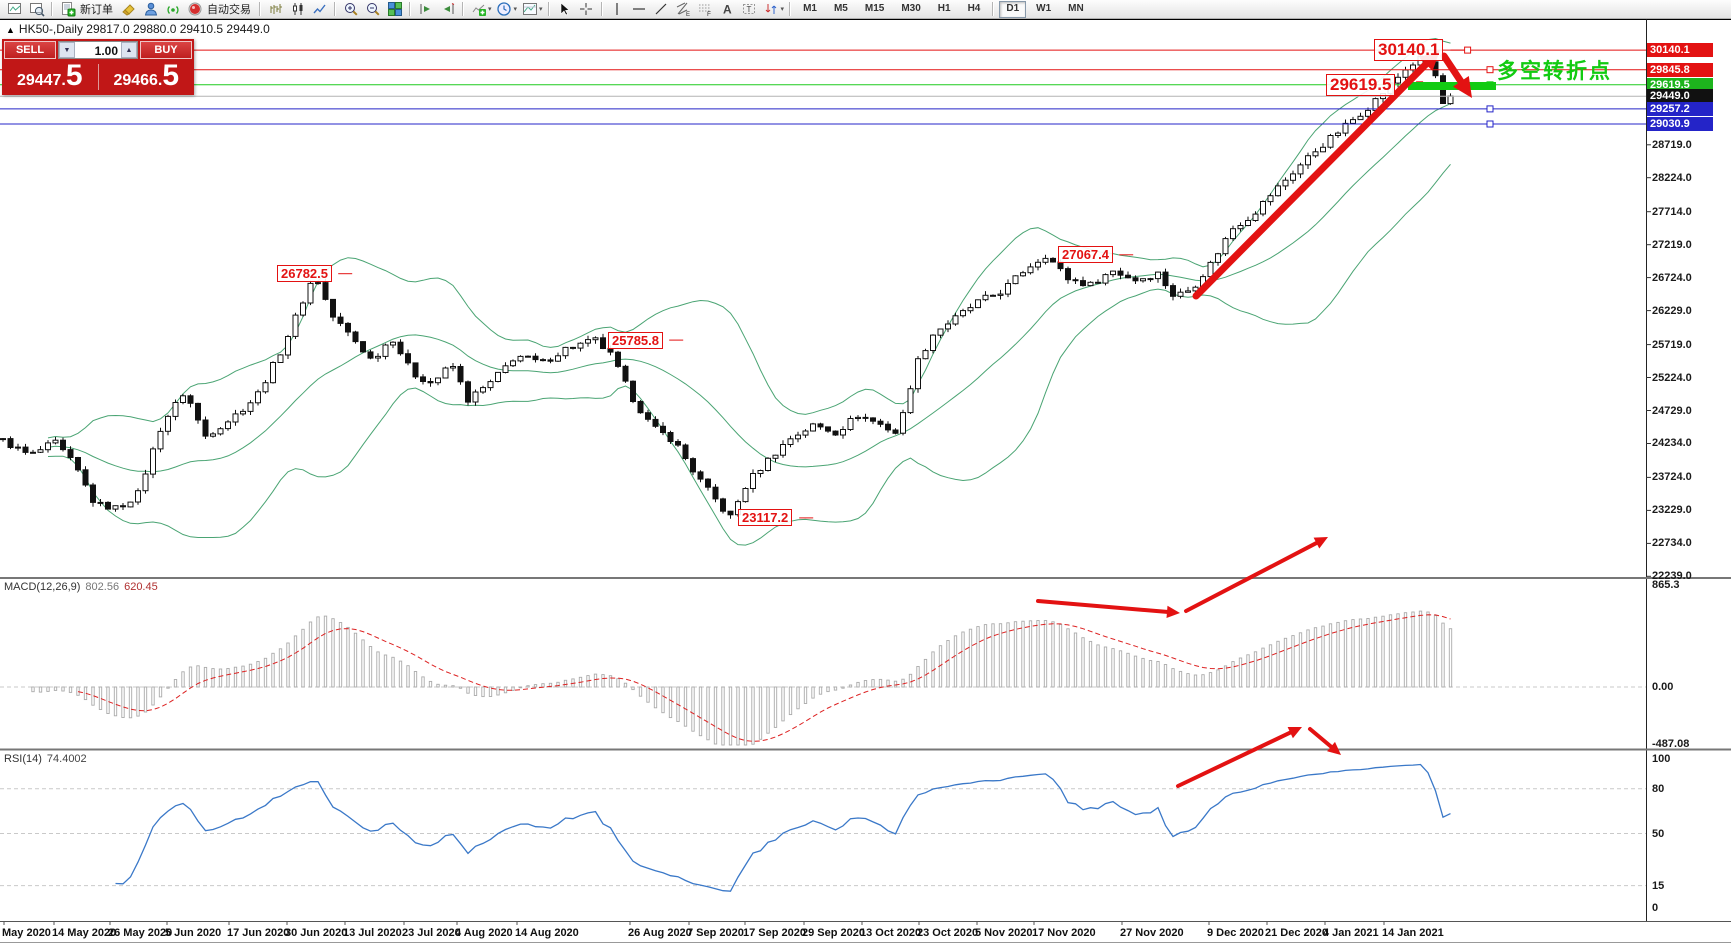 This screenshot has height=943, width=1731. I want to click on price-axis-tick: 24729.0, so click(1672, 410).